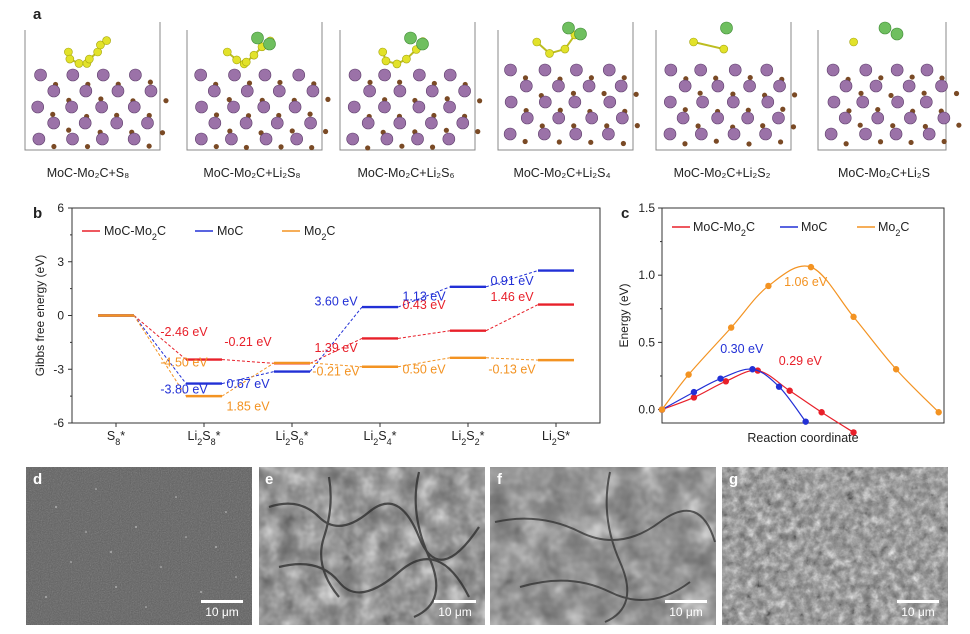 The width and height of the screenshot is (970, 634). I want to click on plot-frame, so click(803, 315).